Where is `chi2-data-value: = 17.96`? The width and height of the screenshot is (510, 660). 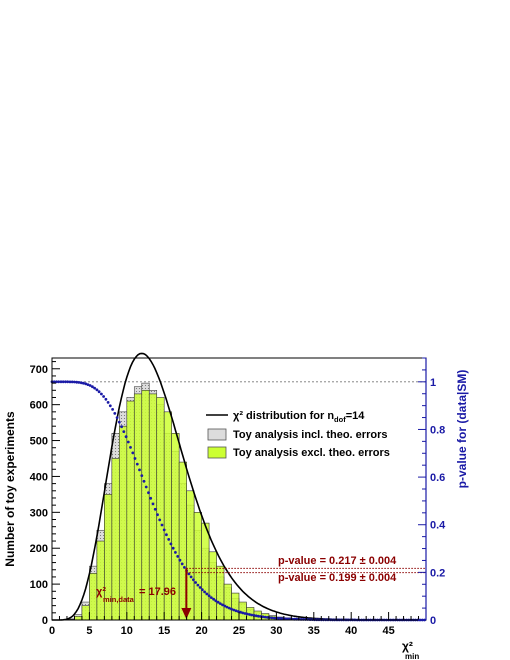 chi2-data-value: = 17.96 is located at coordinates (157, 592).